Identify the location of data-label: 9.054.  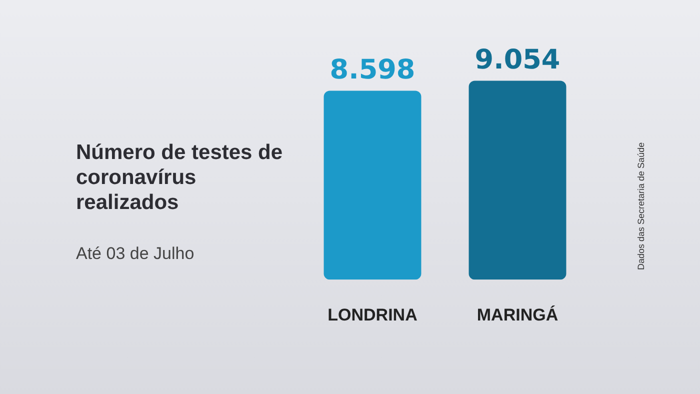
(517, 60).